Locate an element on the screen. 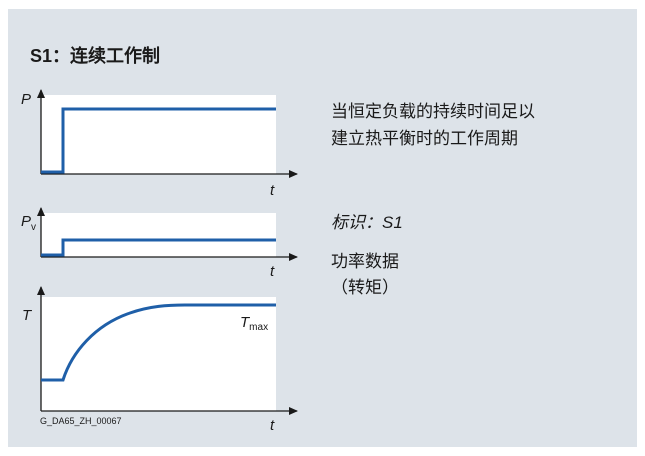 This screenshot has height=456, width=645. page-title: S1：连续工作制 is located at coordinates (95, 56).